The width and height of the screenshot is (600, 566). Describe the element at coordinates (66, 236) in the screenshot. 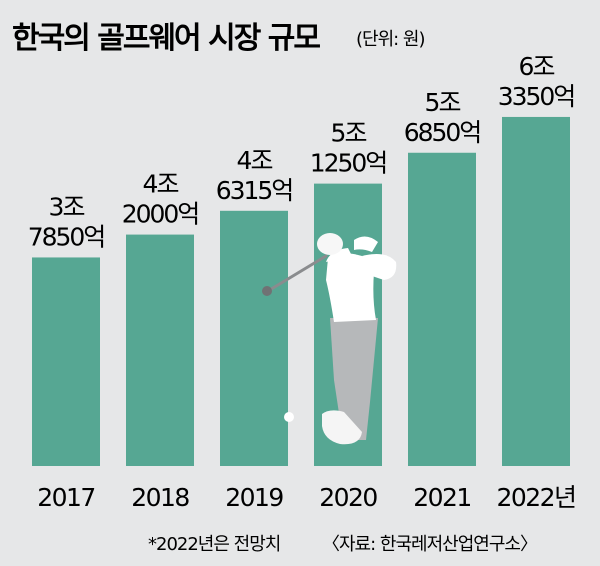

I see `value-label-2017-line2: 7850억` at that location.